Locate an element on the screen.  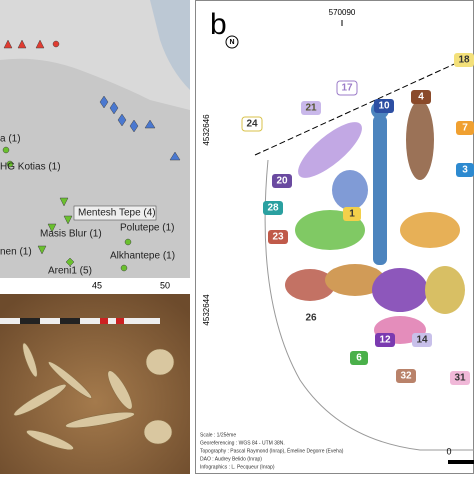
credit: Georeferencing : WGS 84 - UTM 38N. is located at coordinates (242, 443).